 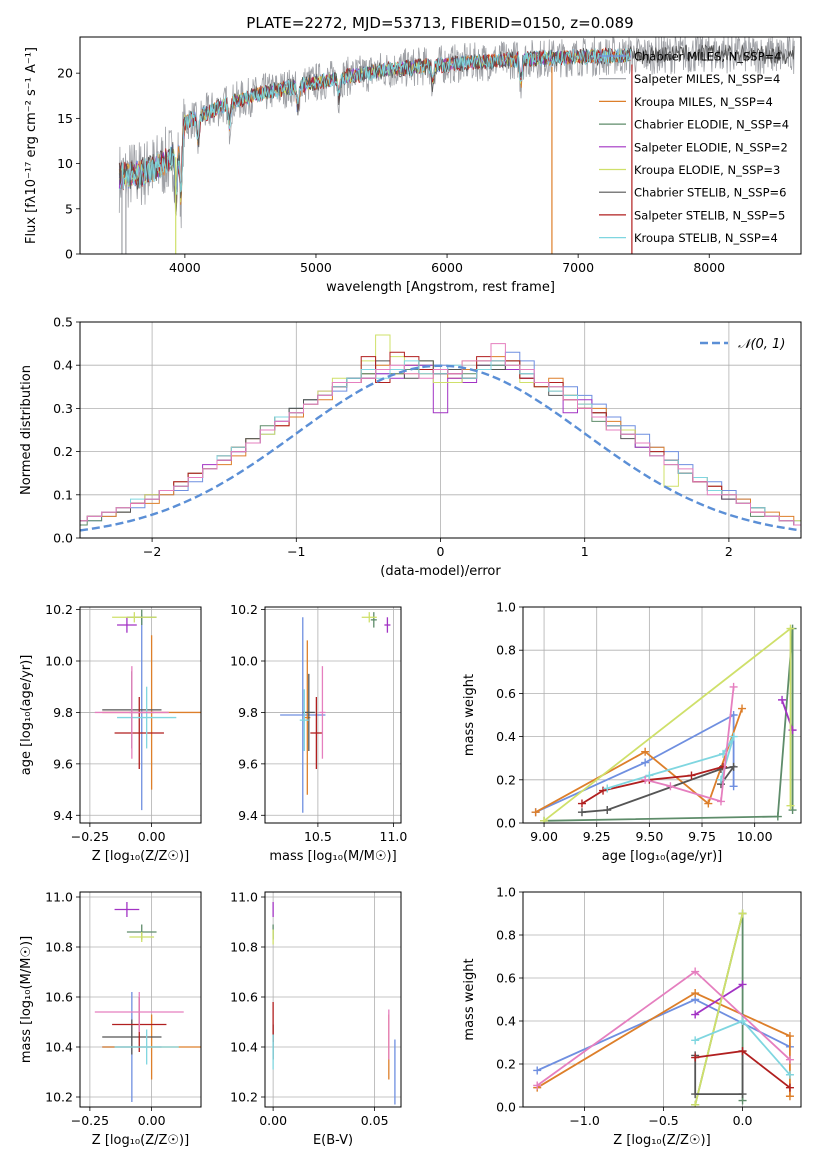 I want to click on x-tick-label: 9.25, so click(x=597, y=836).